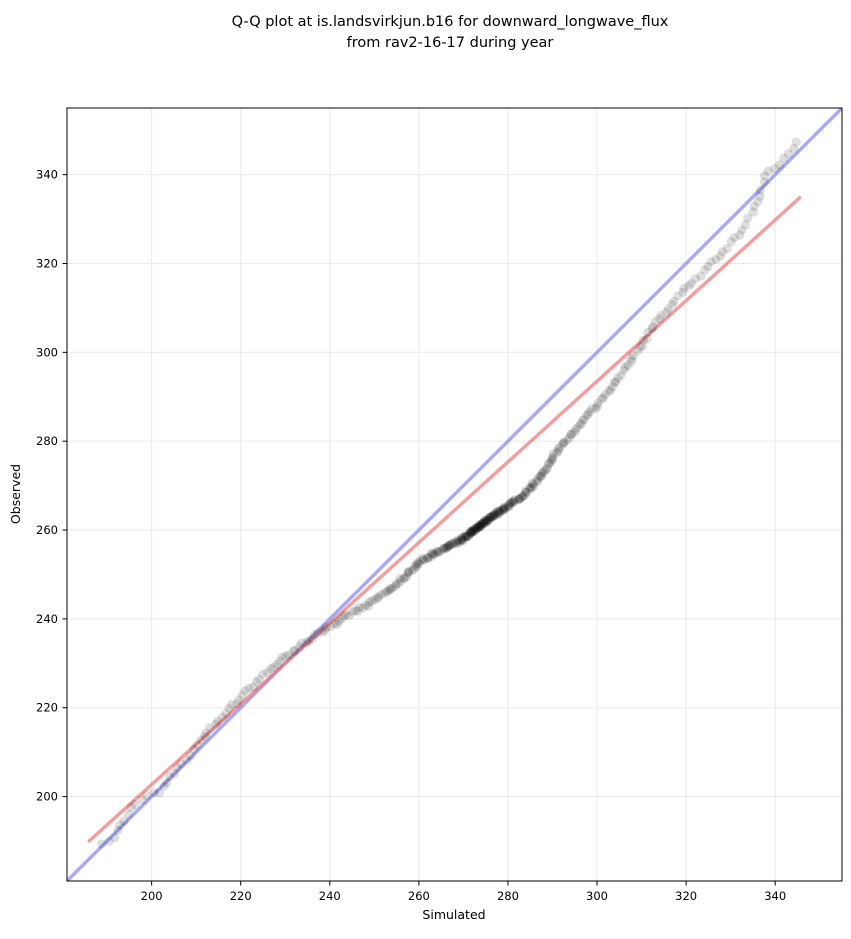 The height and width of the screenshot is (939, 851). Describe the element at coordinates (686, 896) in the screenshot. I see `x-tick-label: 320` at that location.